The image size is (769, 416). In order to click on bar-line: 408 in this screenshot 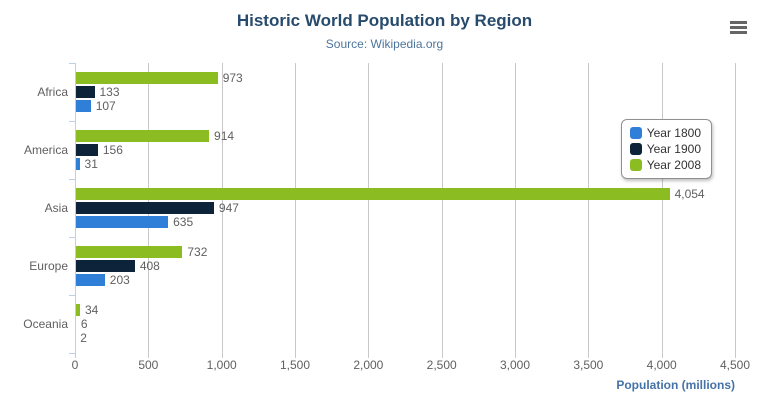, I will do `click(405, 266)`.